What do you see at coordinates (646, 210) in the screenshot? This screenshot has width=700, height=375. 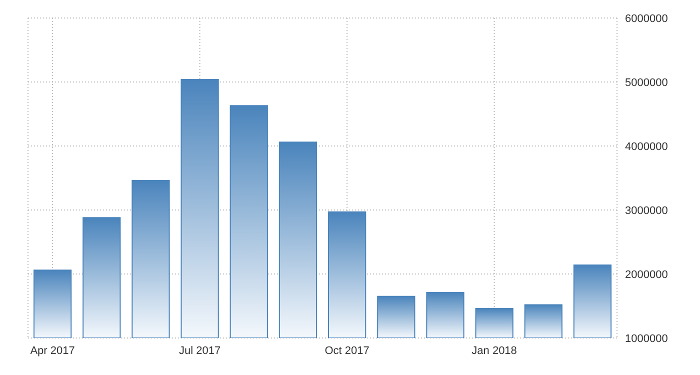 I see `y-tick-label: 3000000` at bounding box center [646, 210].